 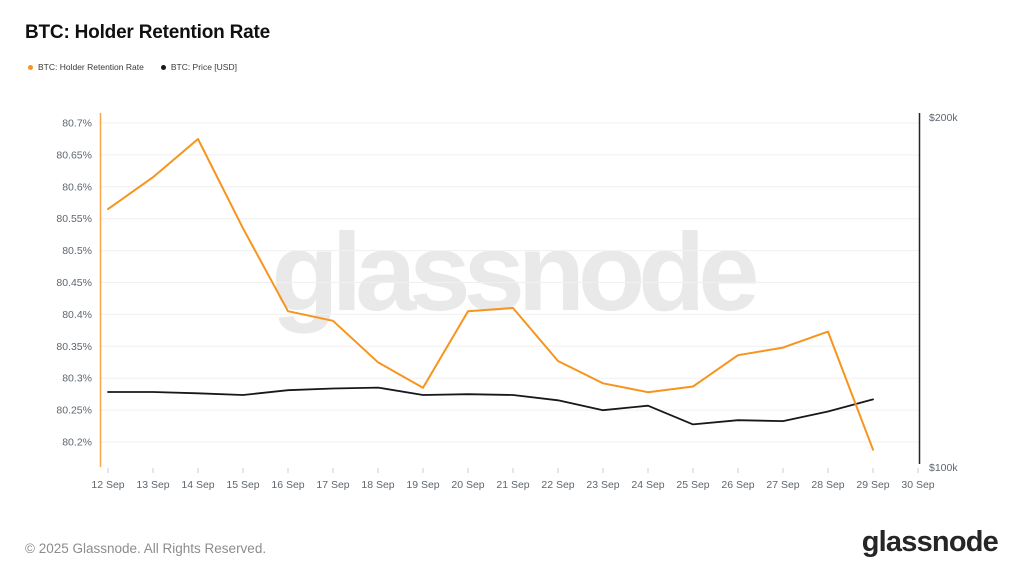 What do you see at coordinates (490, 406) in the screenshot?
I see `price-line` at bounding box center [490, 406].